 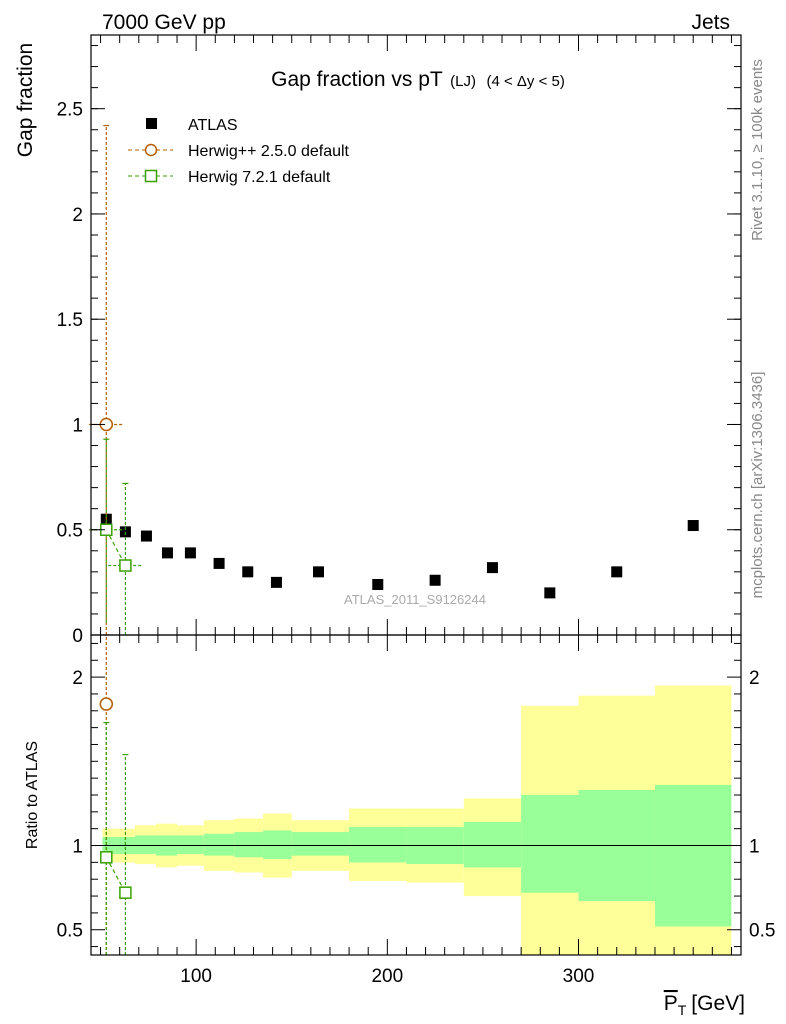 What do you see at coordinates (151, 150) in the screenshot?
I see `legend-herwigpp-marker` at bounding box center [151, 150].